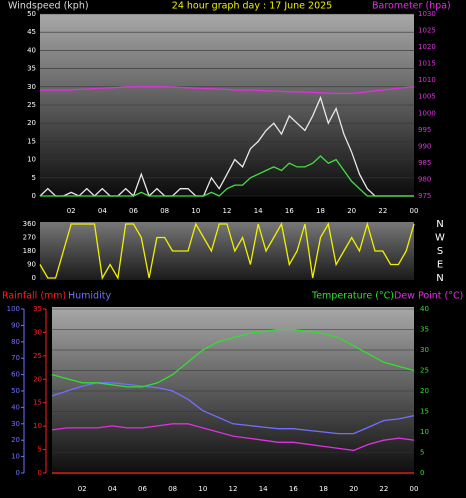 This screenshot has height=498, width=466. I want to click on y2-axis-title: Barometer (hpa), so click(411, 6).